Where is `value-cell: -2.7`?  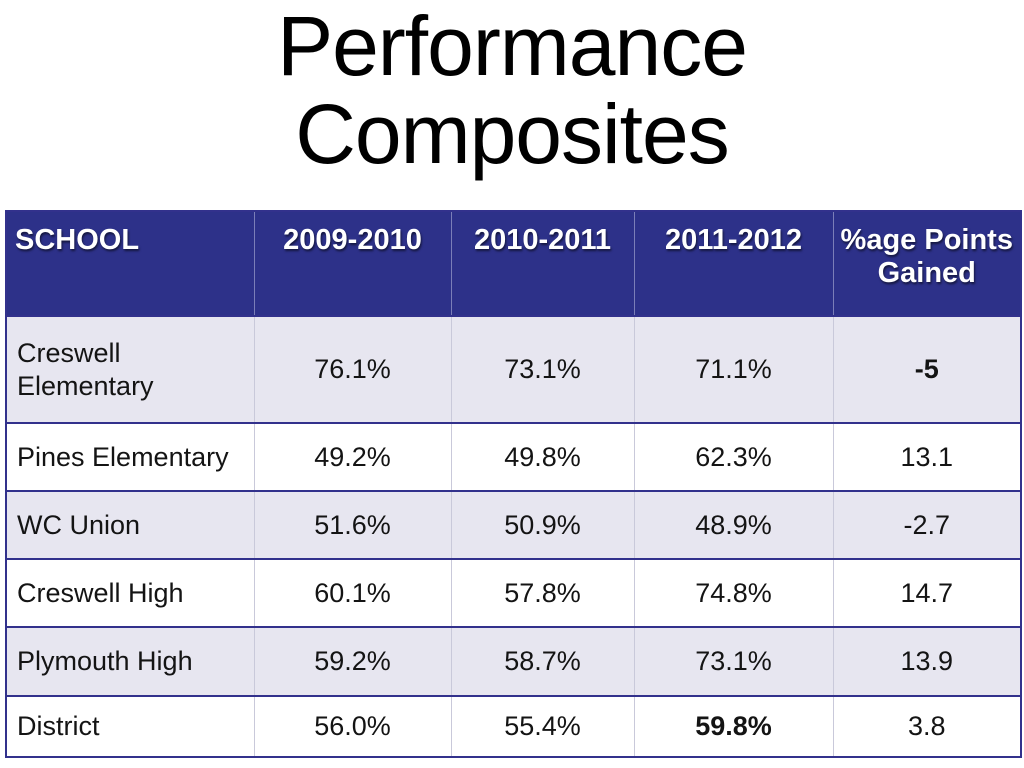 value-cell: -2.7 is located at coordinates (927, 525).